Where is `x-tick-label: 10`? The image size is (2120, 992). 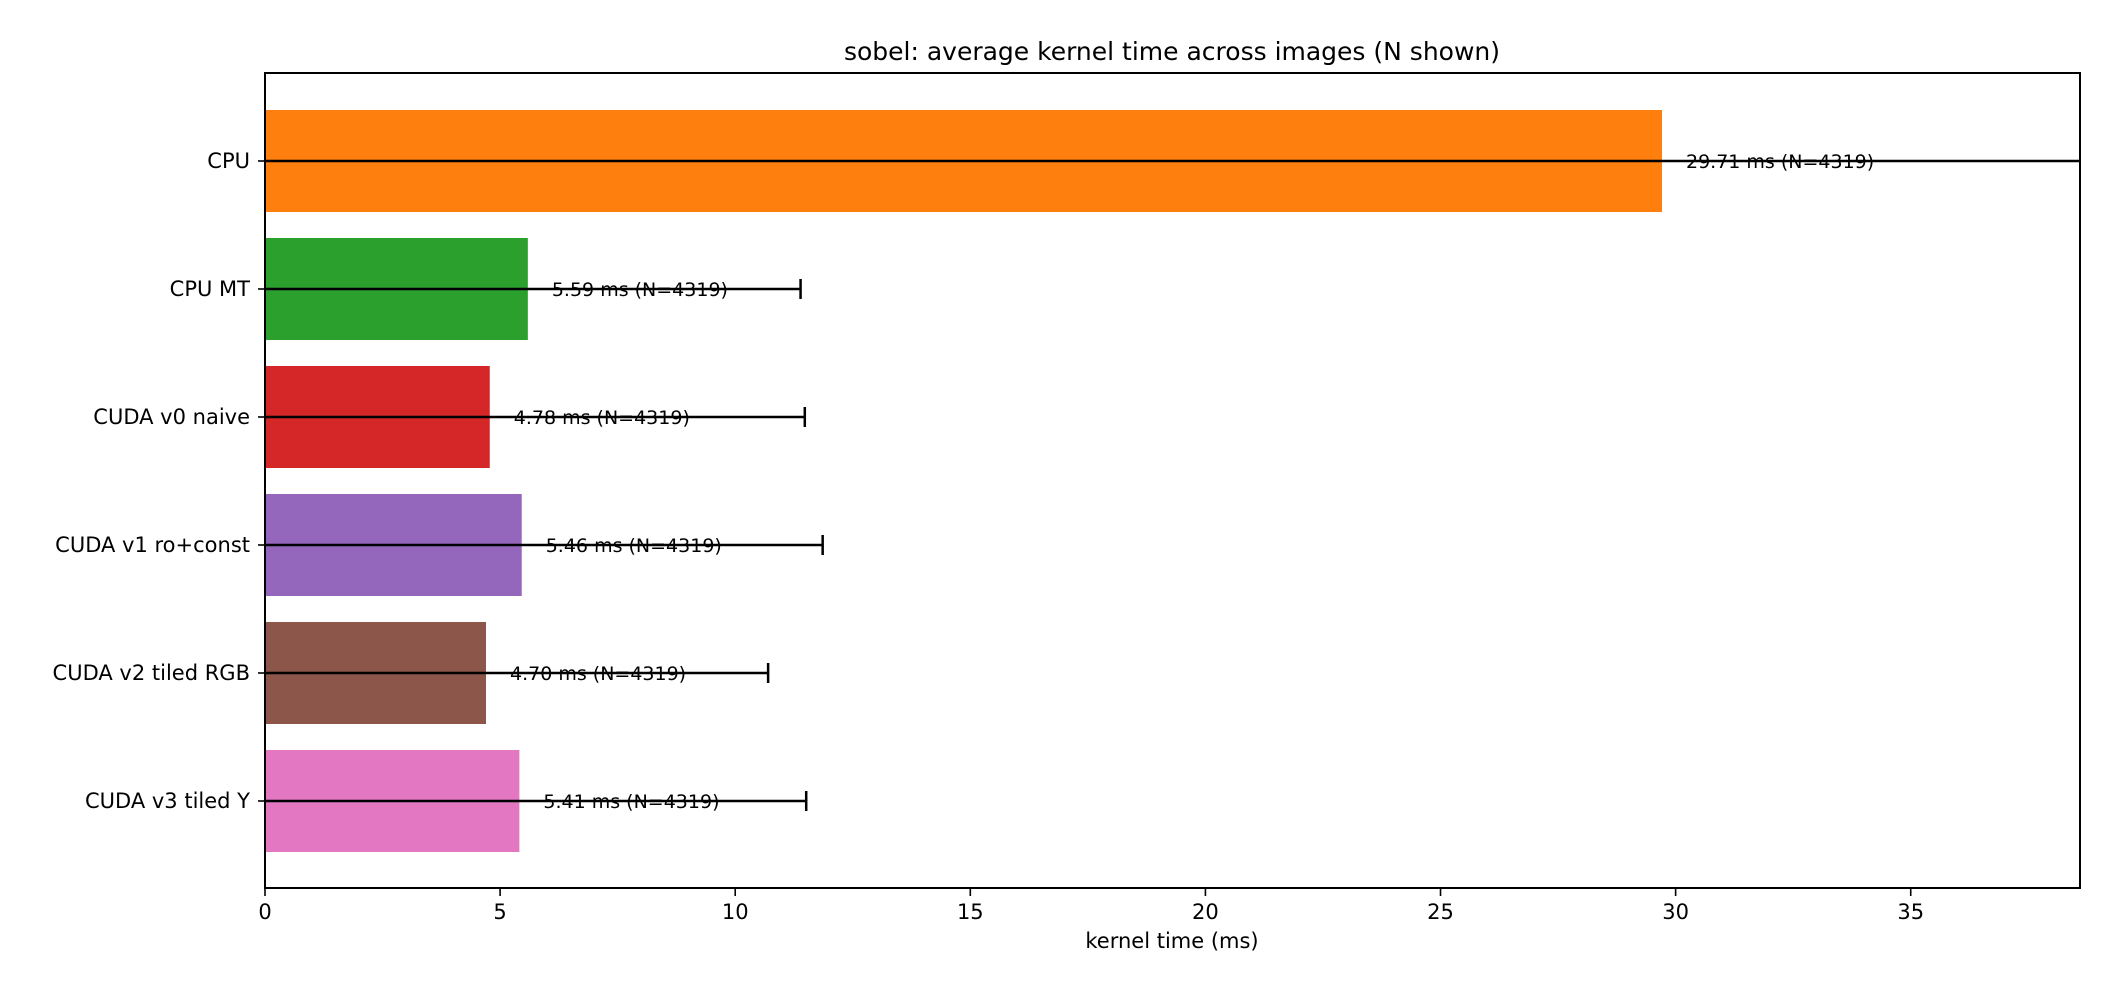 x-tick-label: 10 is located at coordinates (735, 912).